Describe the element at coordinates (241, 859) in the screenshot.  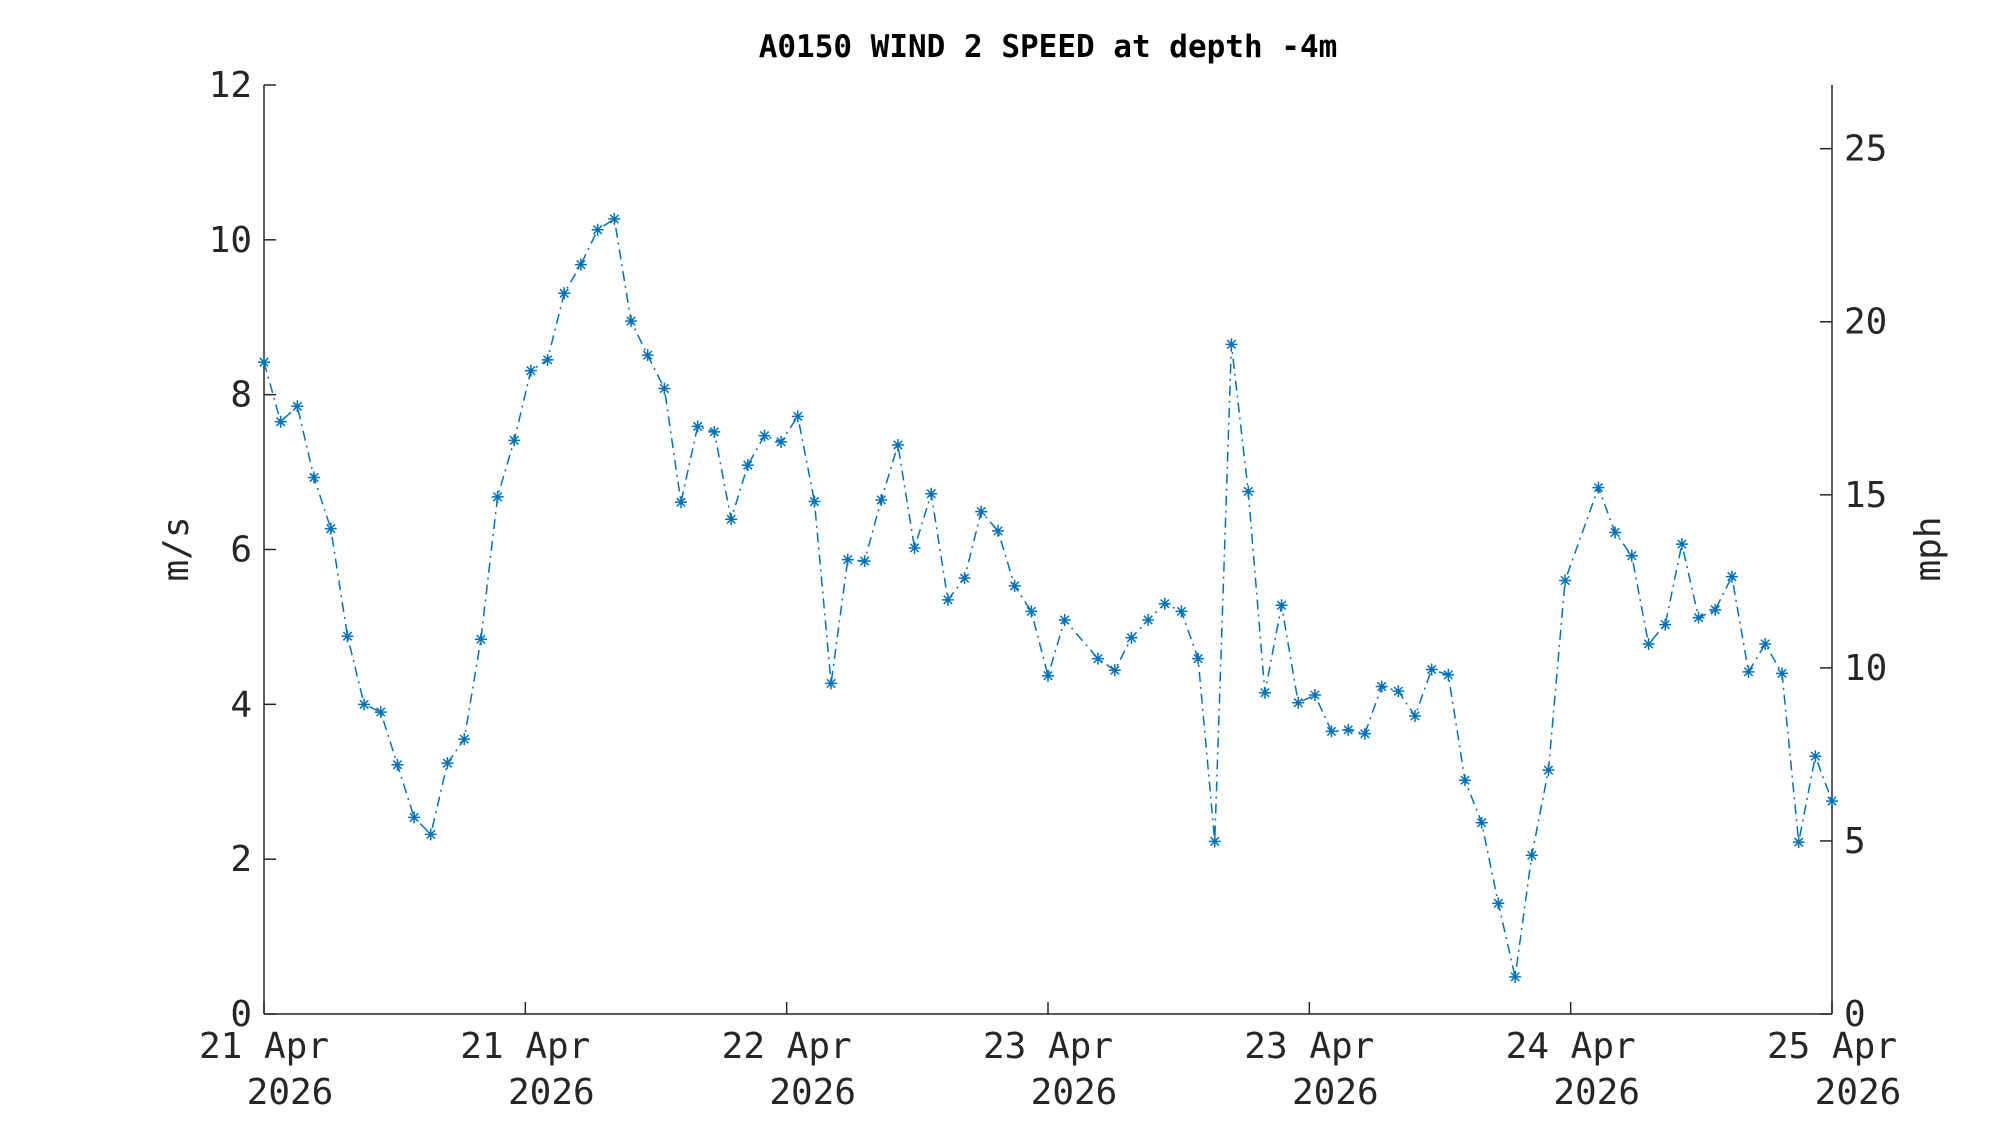
I see `y-tick-label: 2` at that location.